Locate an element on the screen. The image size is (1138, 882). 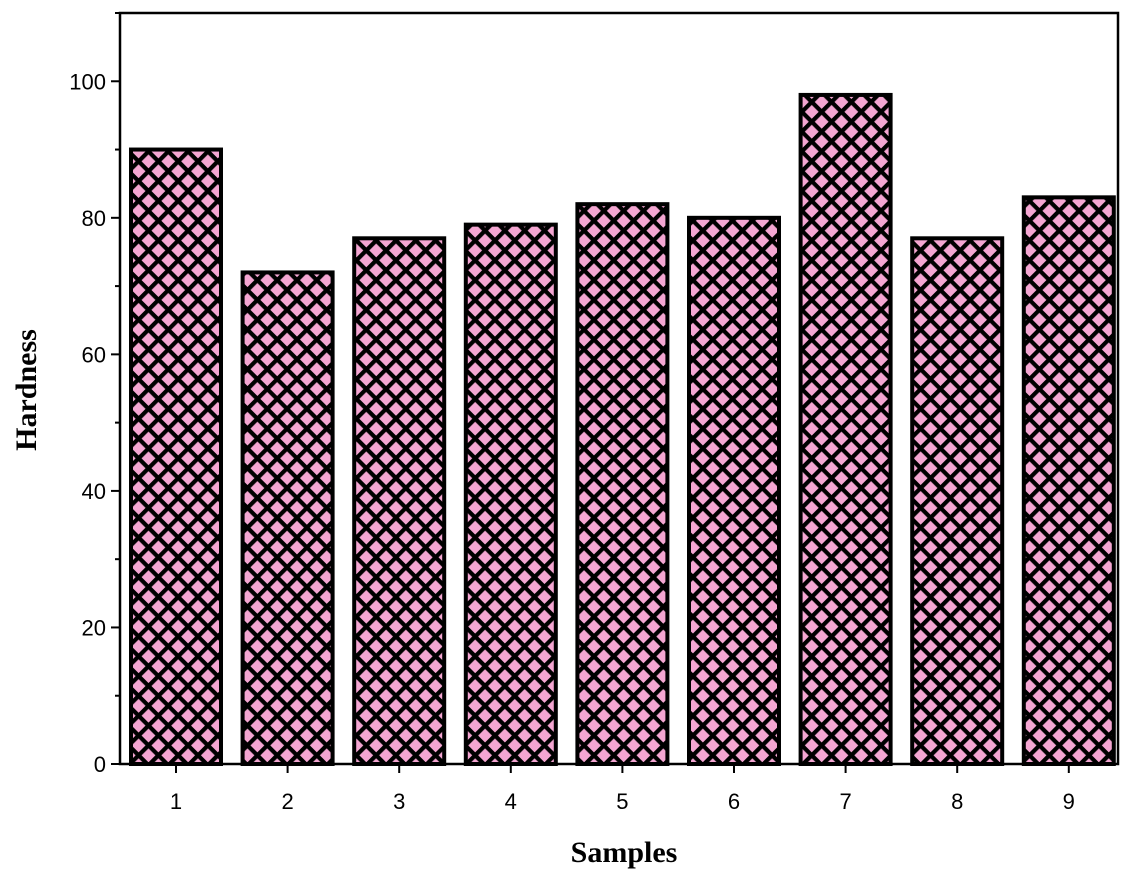
x-tick-label: 2 is located at coordinates (287, 801).